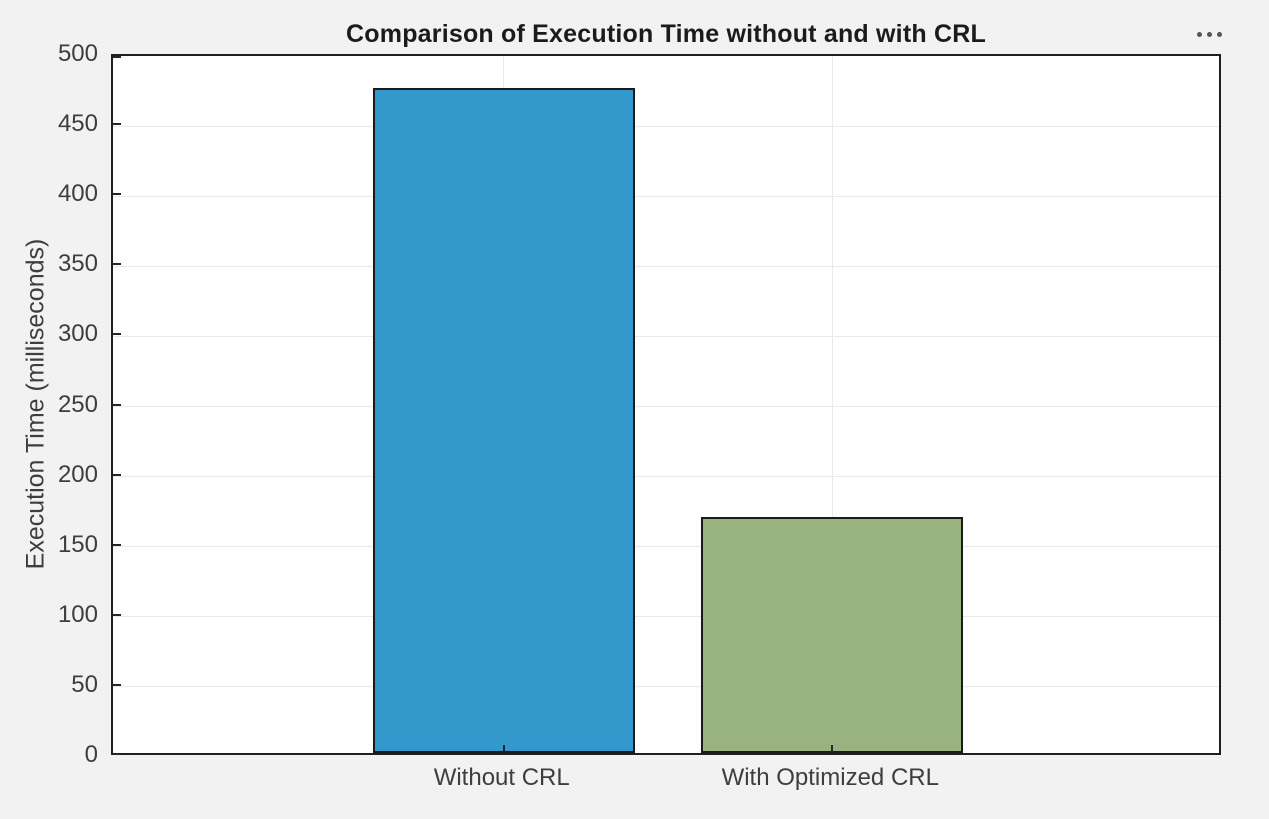 The width and height of the screenshot is (1269, 819). What do you see at coordinates (77, 544) in the screenshot?
I see `y-tick-label: 150` at bounding box center [77, 544].